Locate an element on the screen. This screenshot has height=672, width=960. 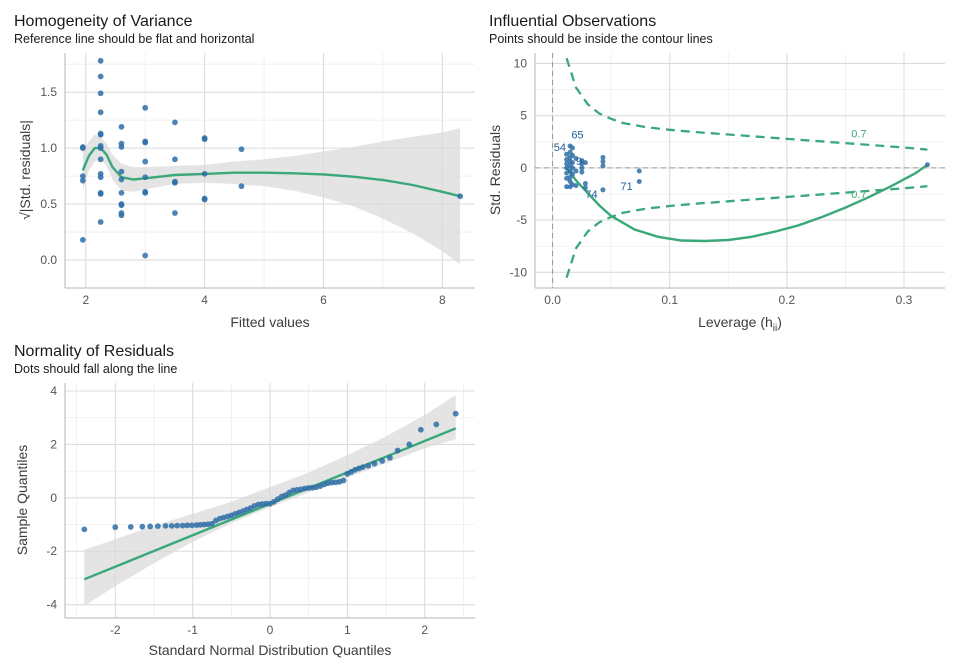
x-axis-title-end: ) is located at coordinates (779, 322).